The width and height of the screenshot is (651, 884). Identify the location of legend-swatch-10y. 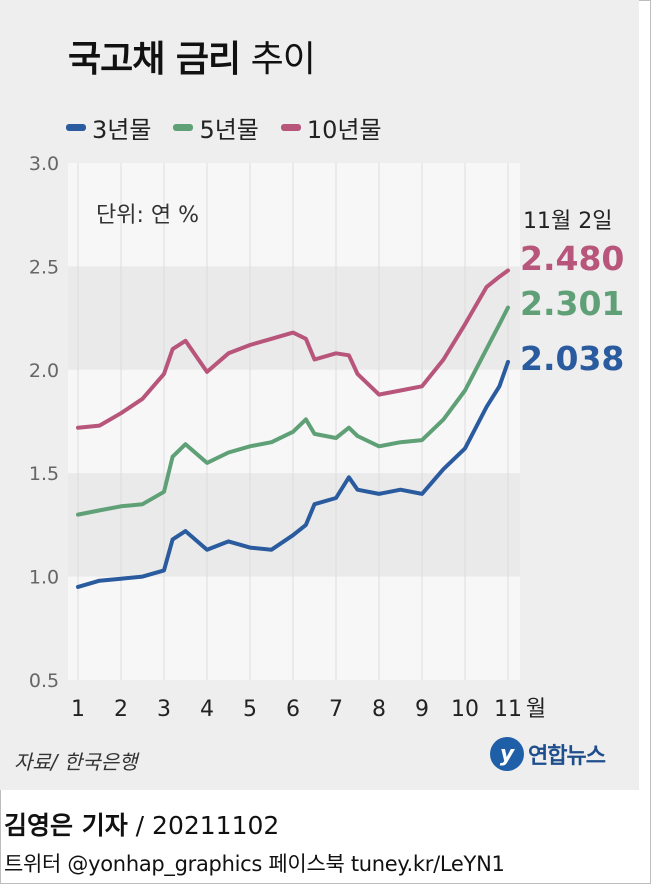
(290, 127).